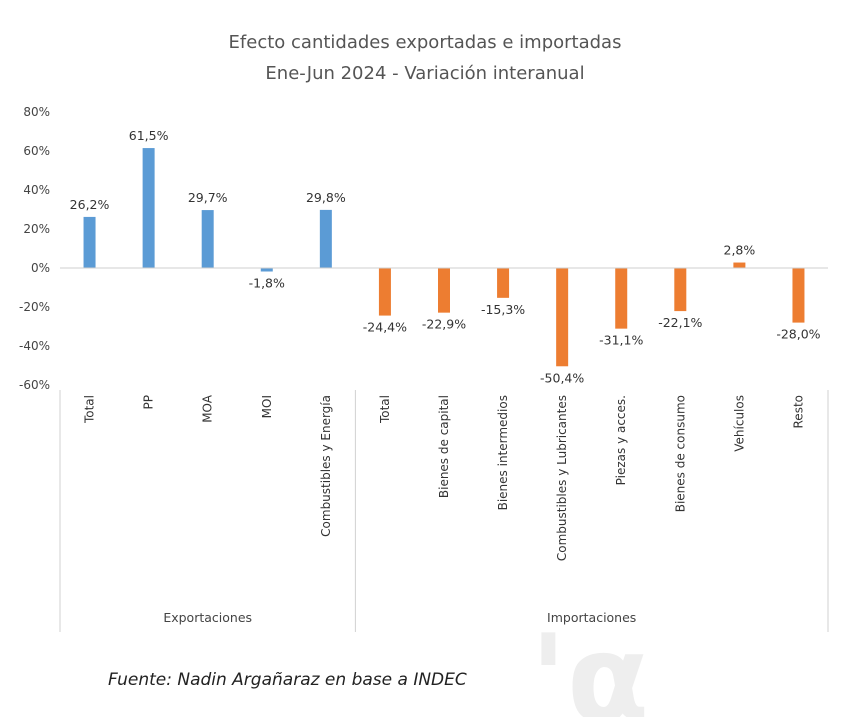 This screenshot has width=862, height=717. What do you see at coordinates (267, 406) in the screenshot?
I see `category-label: MOI` at bounding box center [267, 406].